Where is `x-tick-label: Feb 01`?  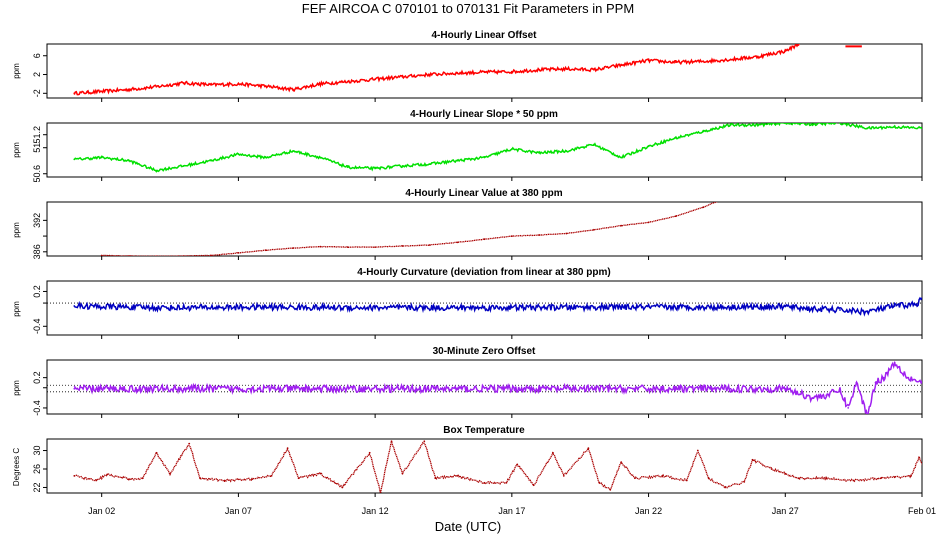
x-tick-label: Feb 01 is located at coordinates (922, 511).